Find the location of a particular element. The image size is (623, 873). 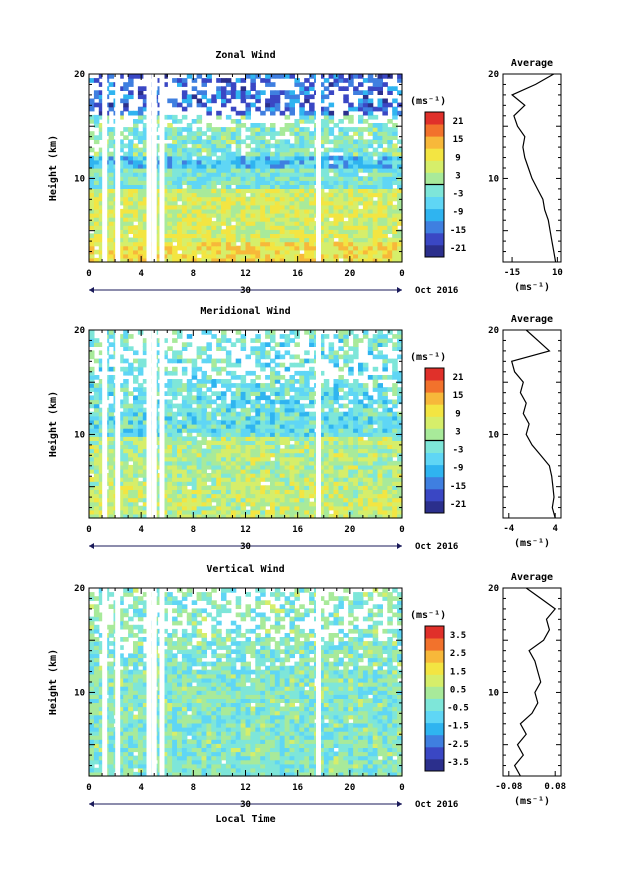

x-tick-label: 0 is located at coordinates (88, 274).